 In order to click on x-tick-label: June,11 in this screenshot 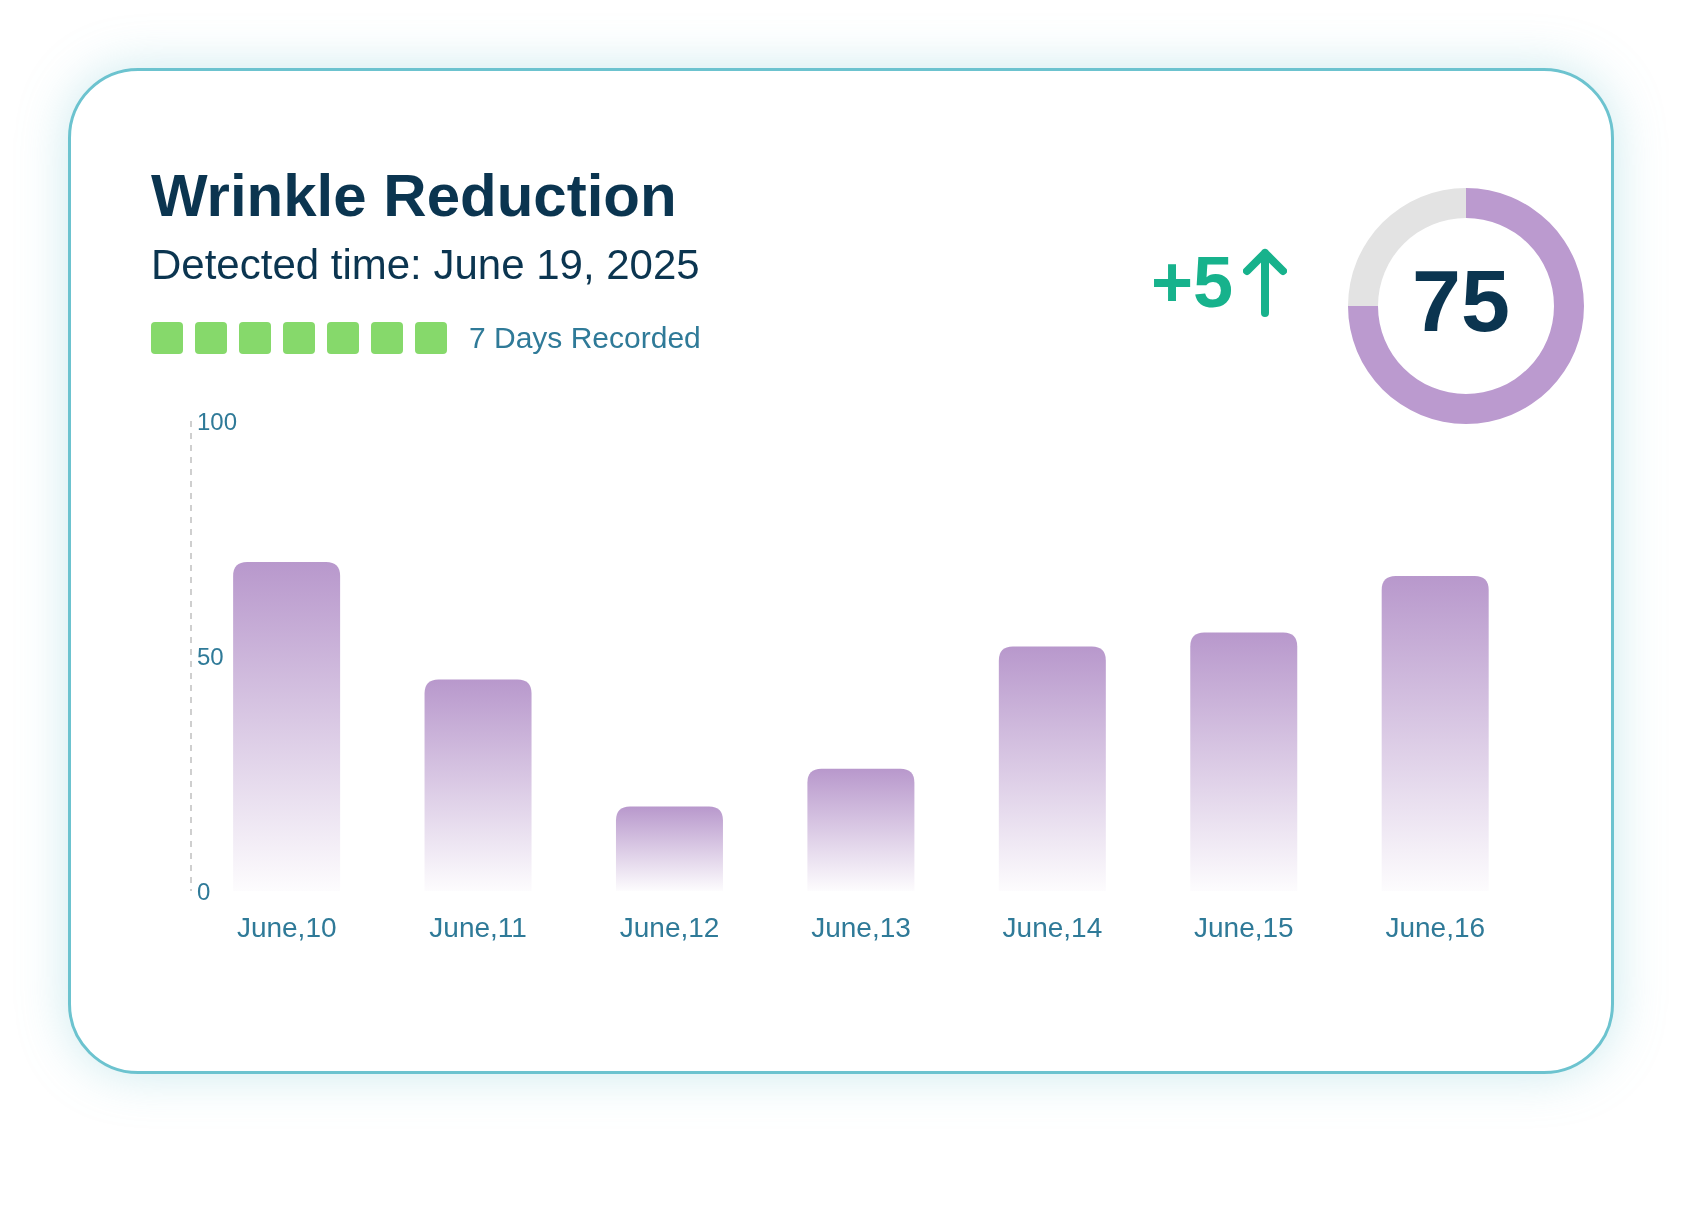, I will do `click(478, 927)`.